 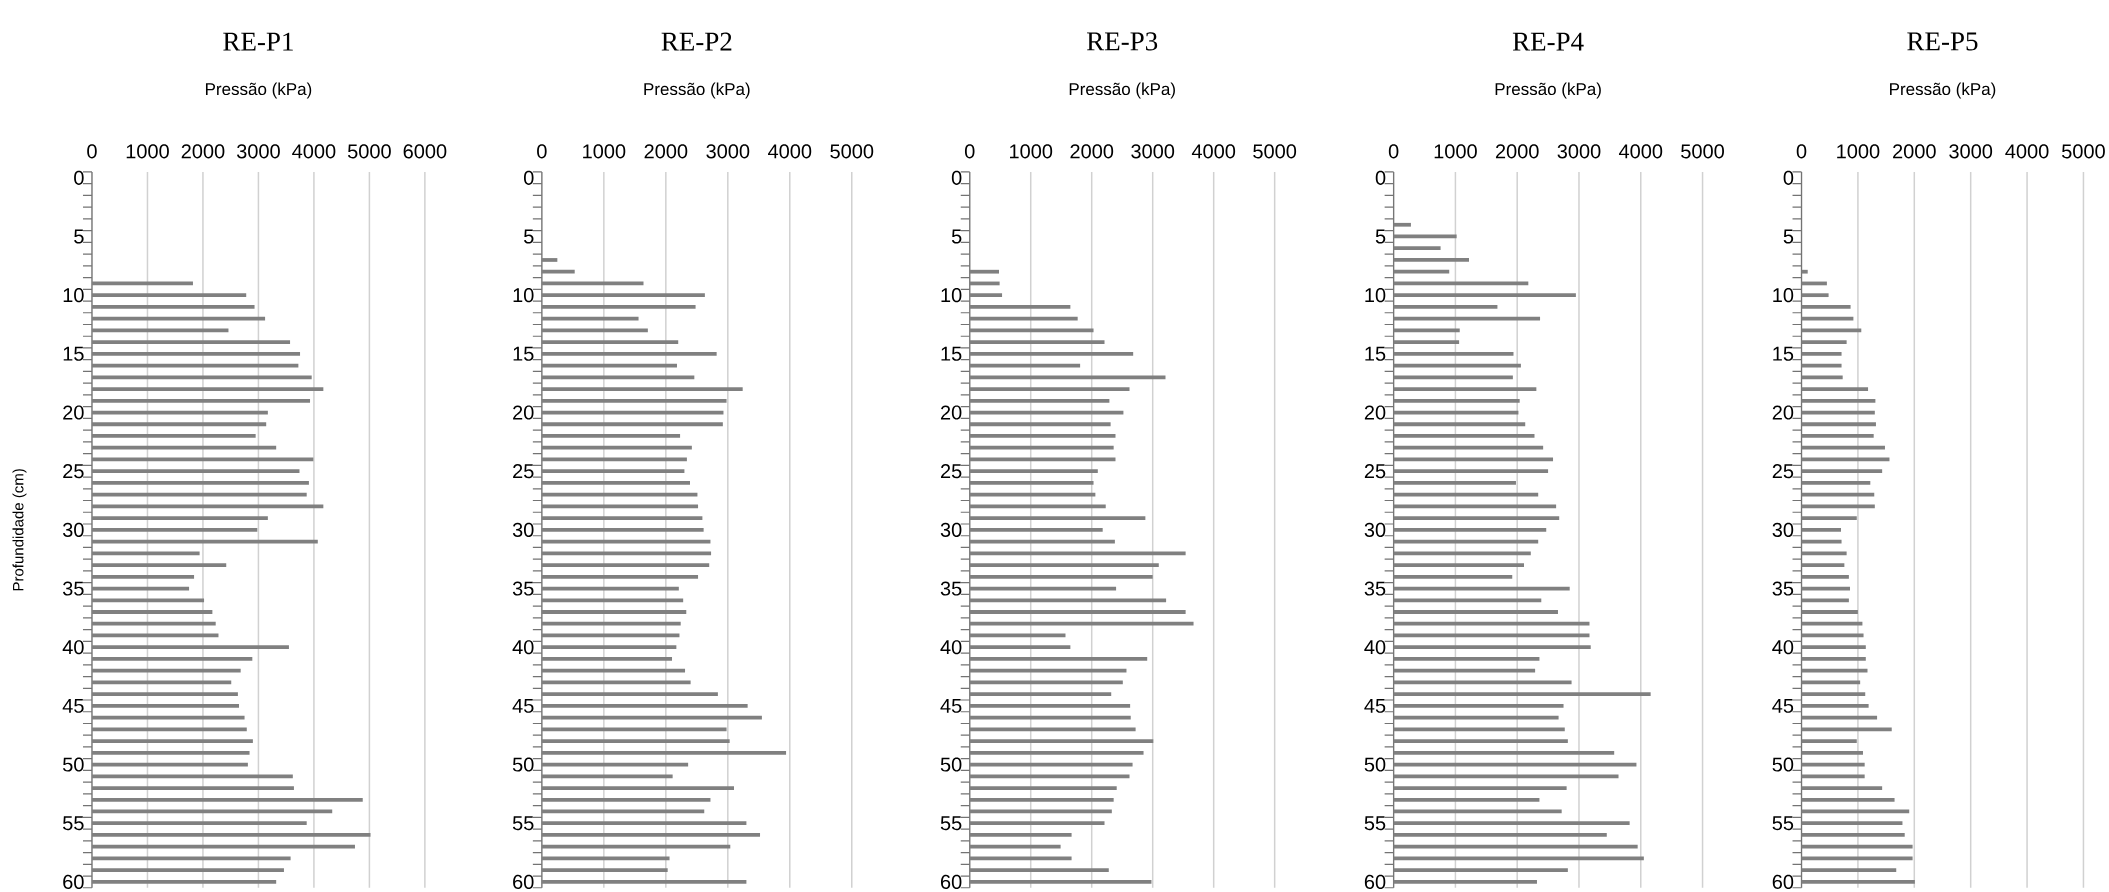 What do you see at coordinates (73, 588) in the screenshot?
I see `y-tick-label: 35` at bounding box center [73, 588].